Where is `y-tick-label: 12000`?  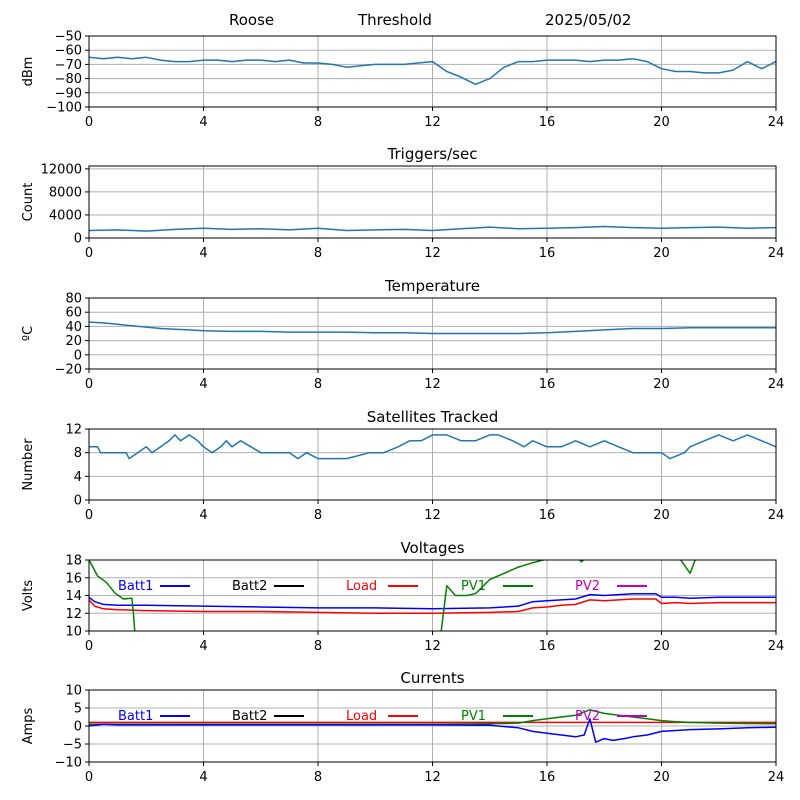
y-tick-label: 12000 is located at coordinates (61, 169).